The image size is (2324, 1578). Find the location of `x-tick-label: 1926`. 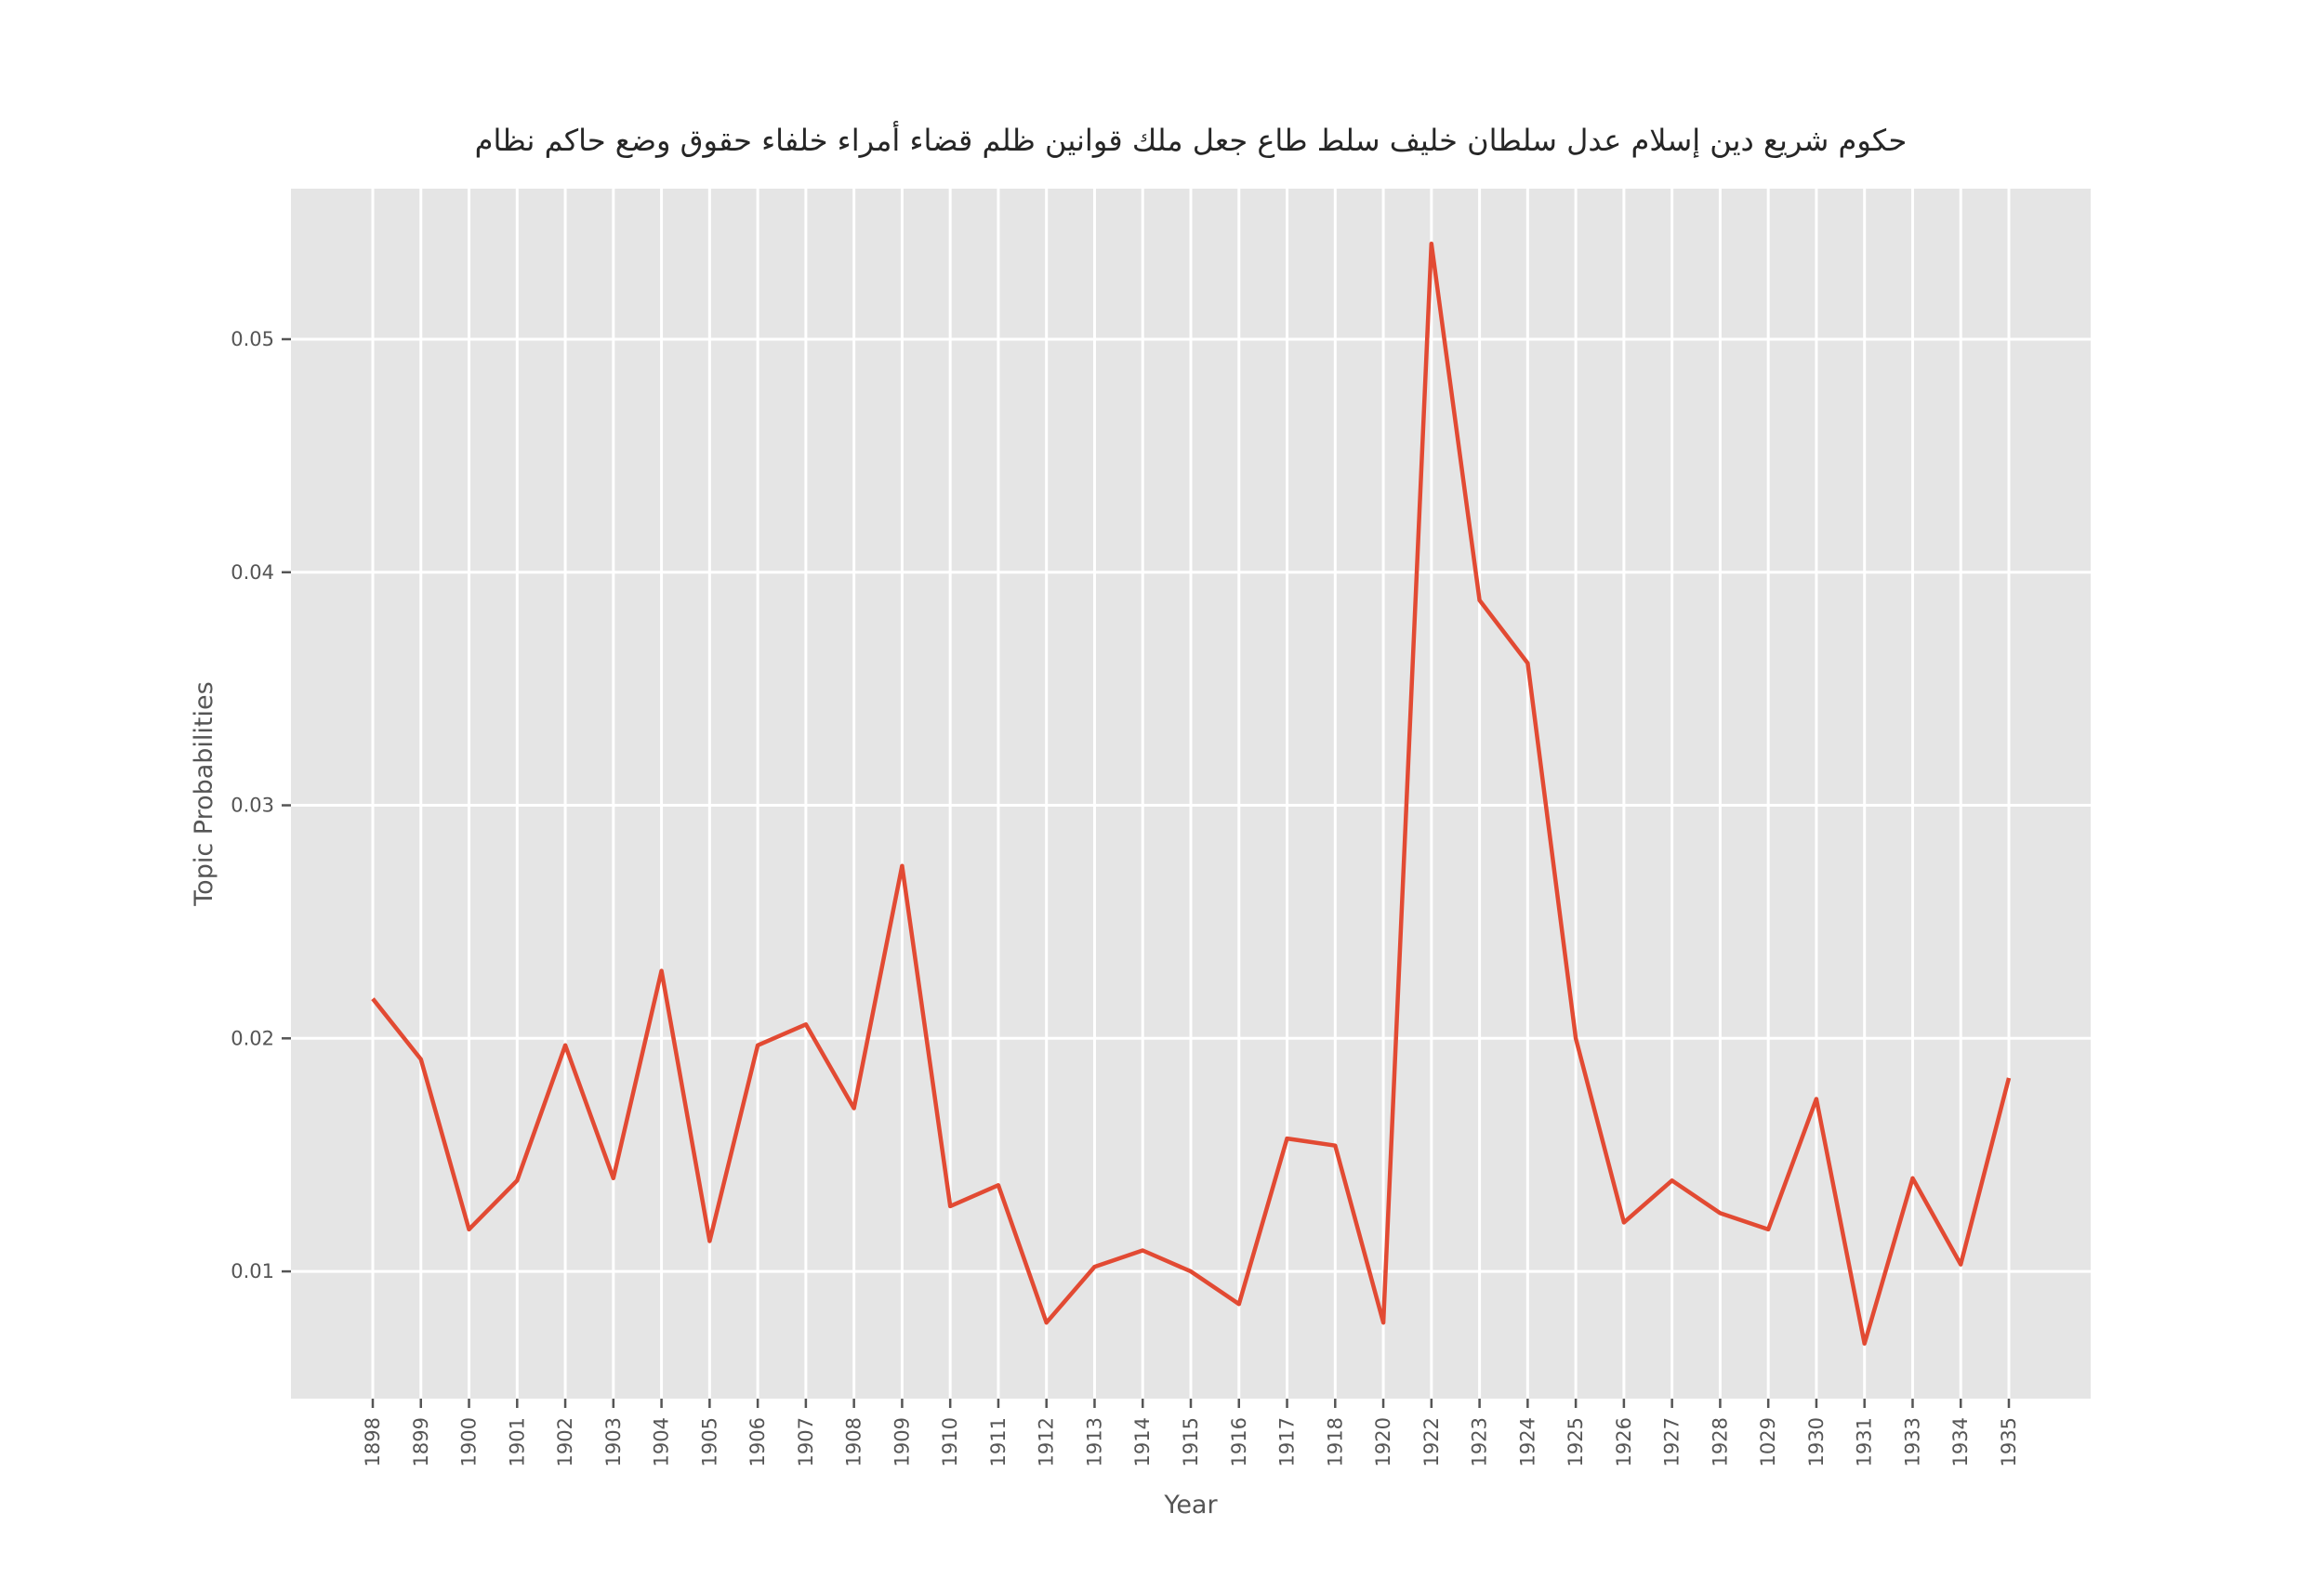

x-tick-label: 1926 is located at coordinates (1624, 1441).